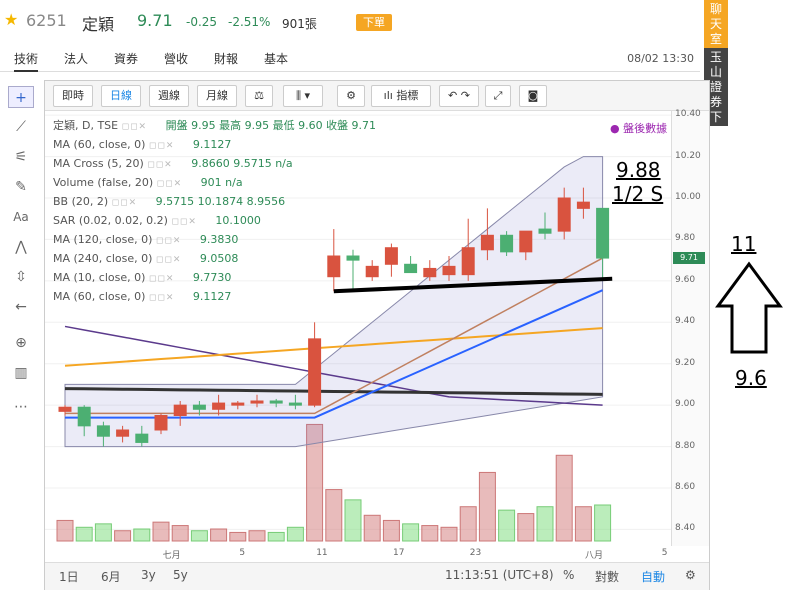  What do you see at coordinates (685, 528) in the screenshot?
I see `y-tick-label: 8.40` at bounding box center [685, 528].